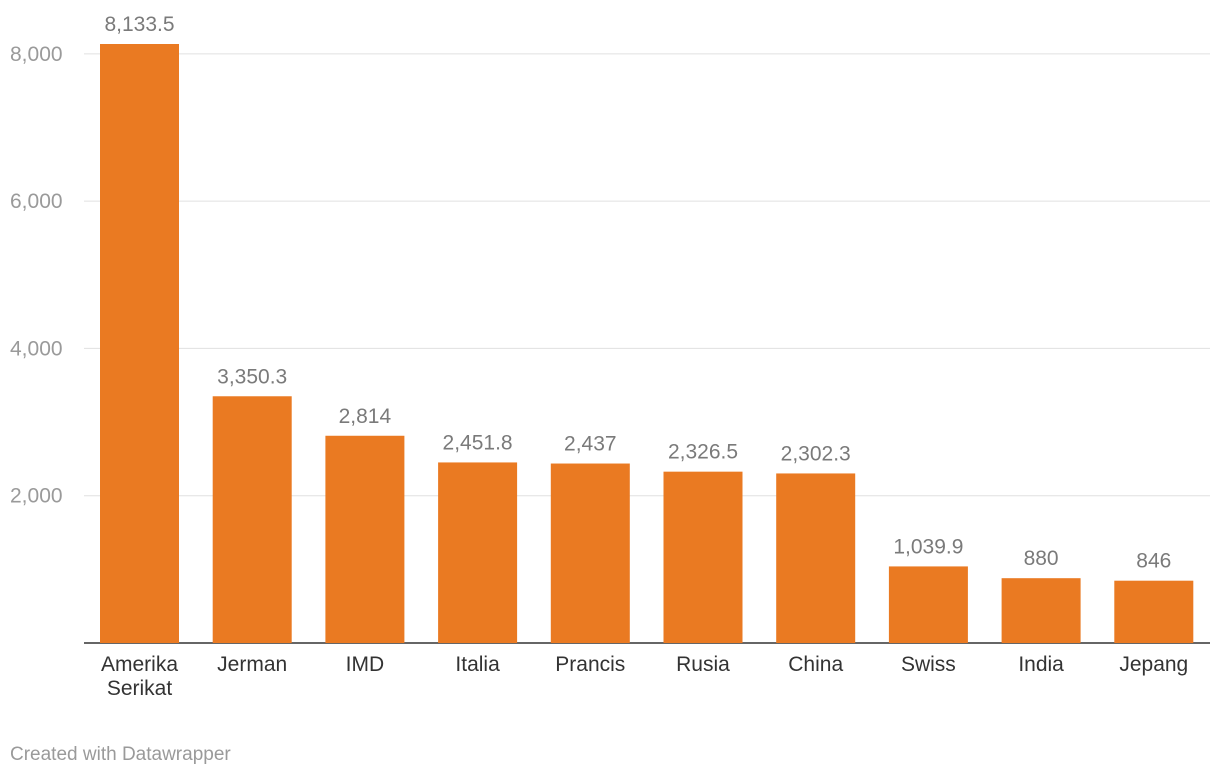 Image resolution: width=1220 pixels, height=780 pixels. Describe the element at coordinates (703, 664) in the screenshot. I see `category-label: Rusia` at that location.